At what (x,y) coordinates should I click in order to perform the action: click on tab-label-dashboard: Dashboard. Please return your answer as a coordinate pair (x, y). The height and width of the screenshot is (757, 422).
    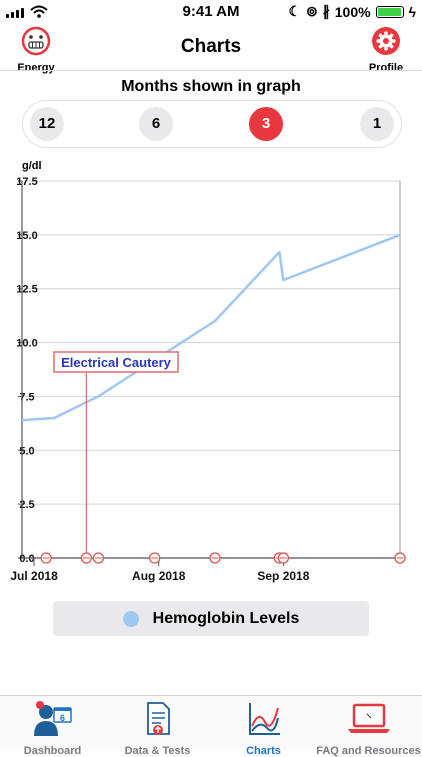
    Looking at the image, I should click on (52, 751).